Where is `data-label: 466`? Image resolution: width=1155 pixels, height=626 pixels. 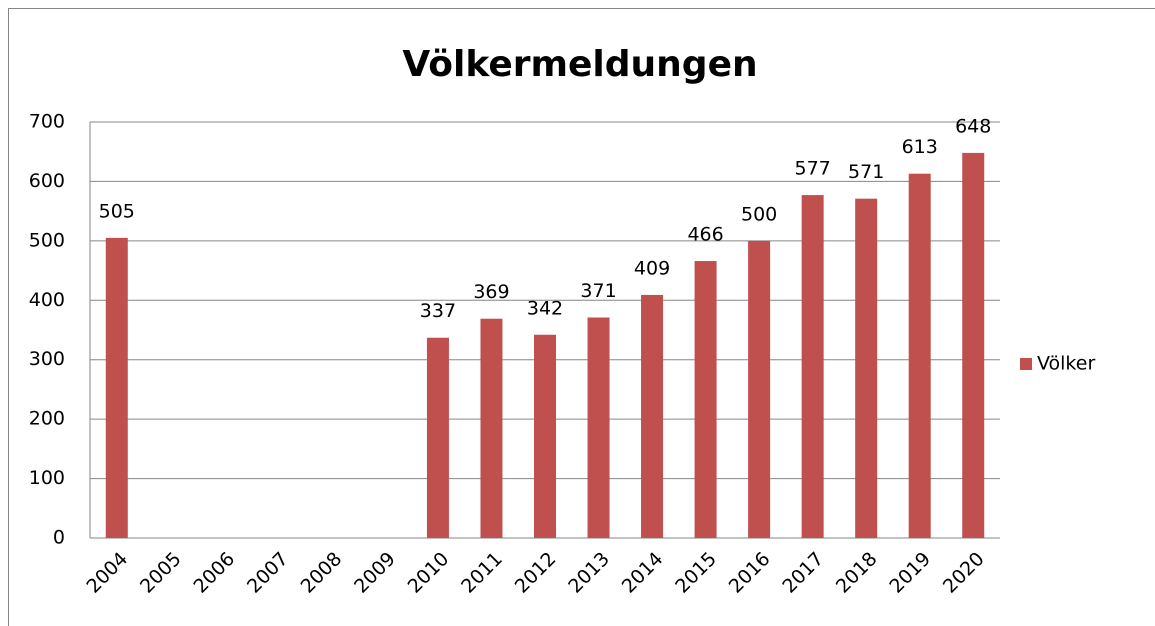
data-label: 466 is located at coordinates (705, 235).